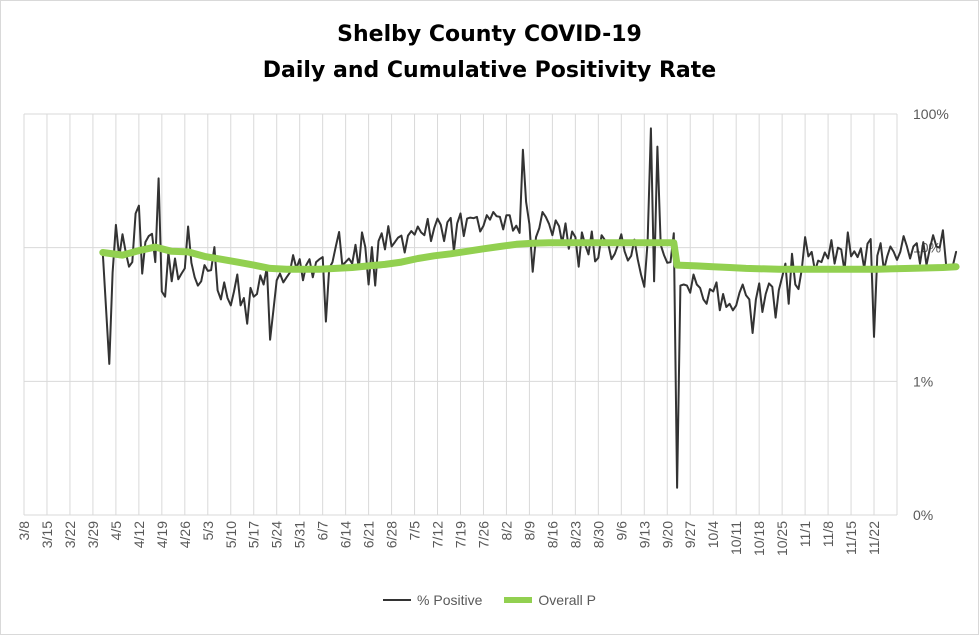 This screenshot has height=635, width=979. I want to click on x-tick-label: 4/12, so click(139, 534).